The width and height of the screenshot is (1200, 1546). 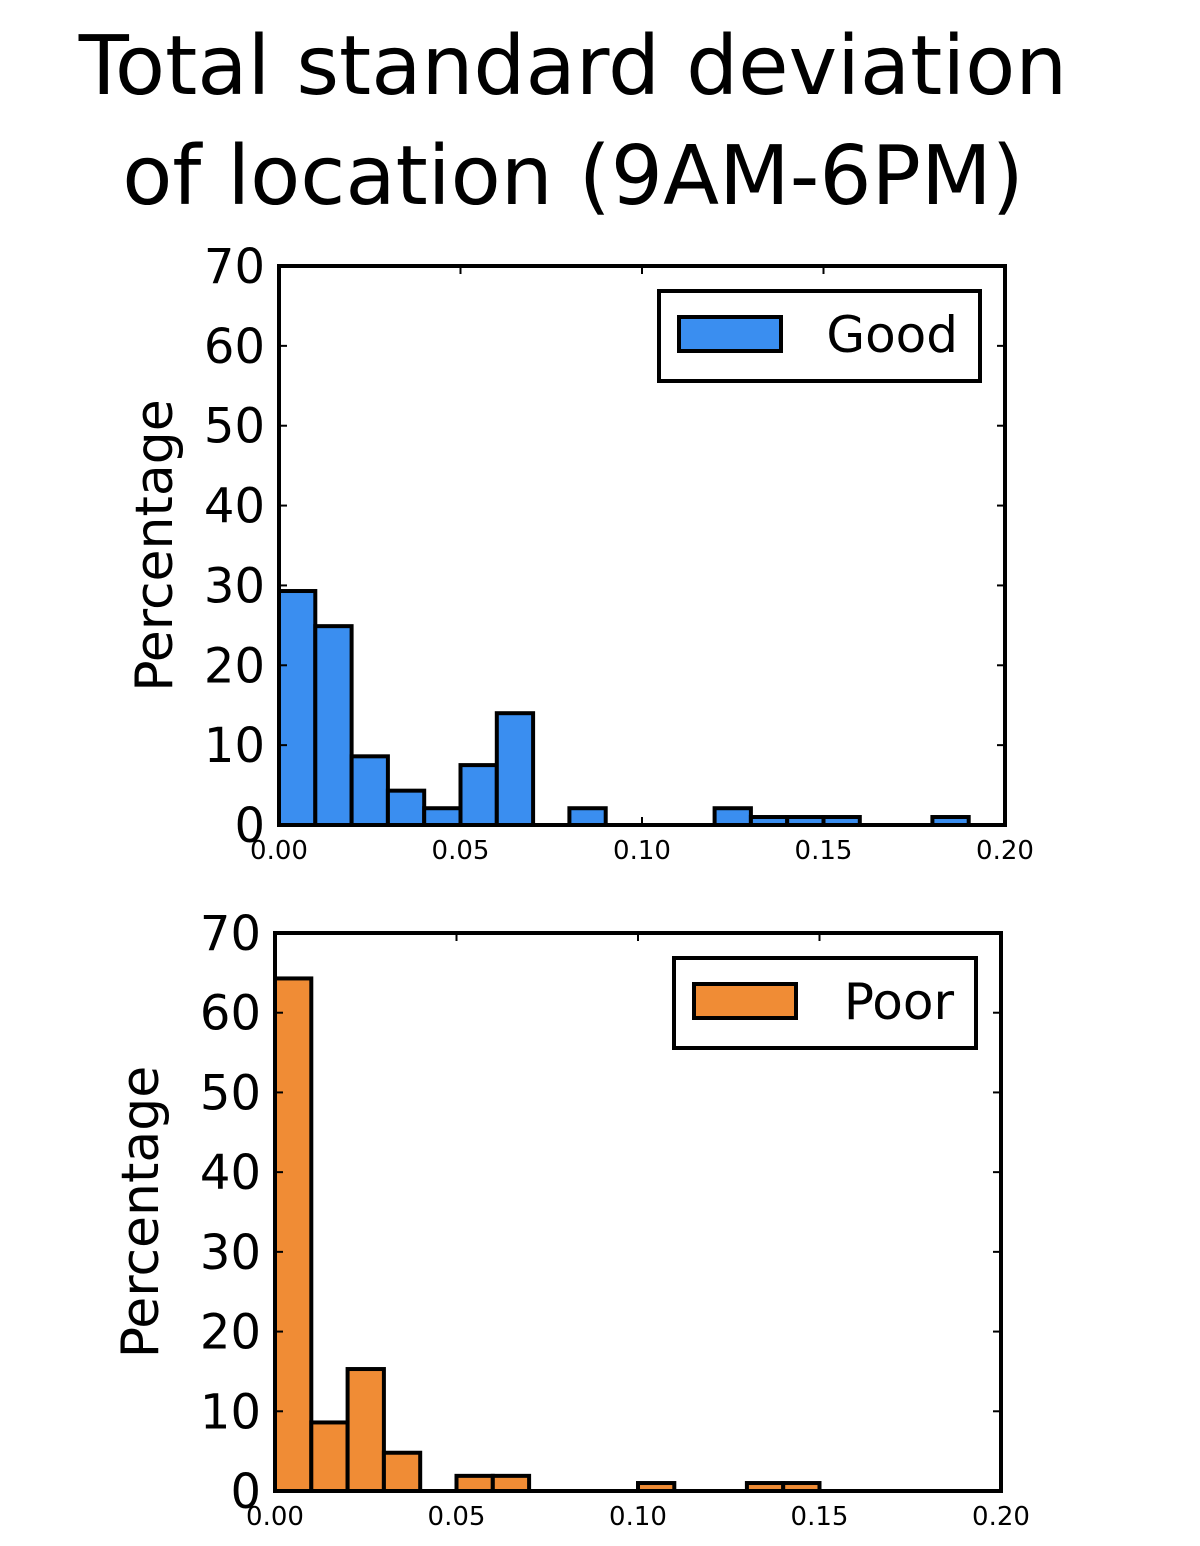 What do you see at coordinates (892, 335) in the screenshot?
I see `panel-1-legend-label: Good` at bounding box center [892, 335].